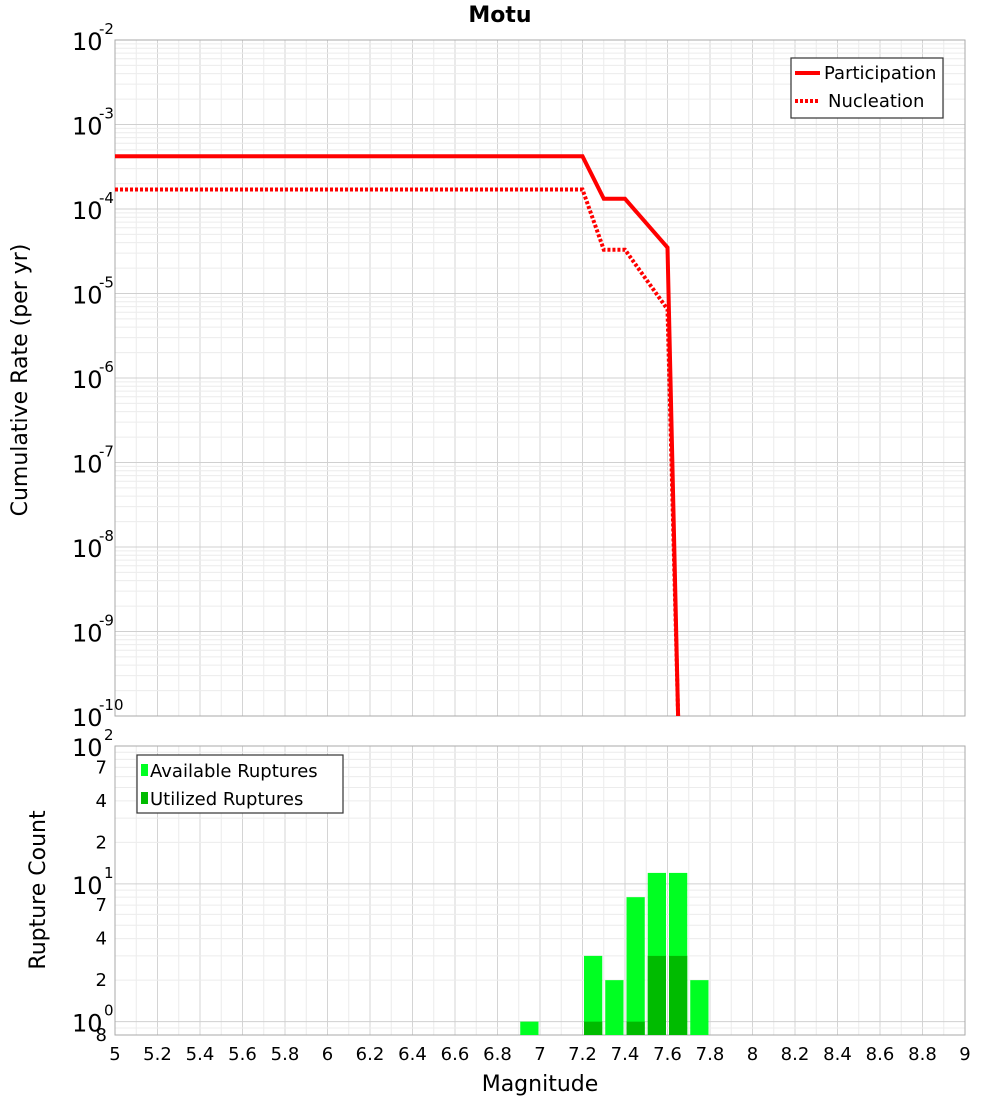 The height and width of the screenshot is (1100, 1000). What do you see at coordinates (540, 1084) in the screenshot?
I see `x-axis-label: Magnitude` at bounding box center [540, 1084].